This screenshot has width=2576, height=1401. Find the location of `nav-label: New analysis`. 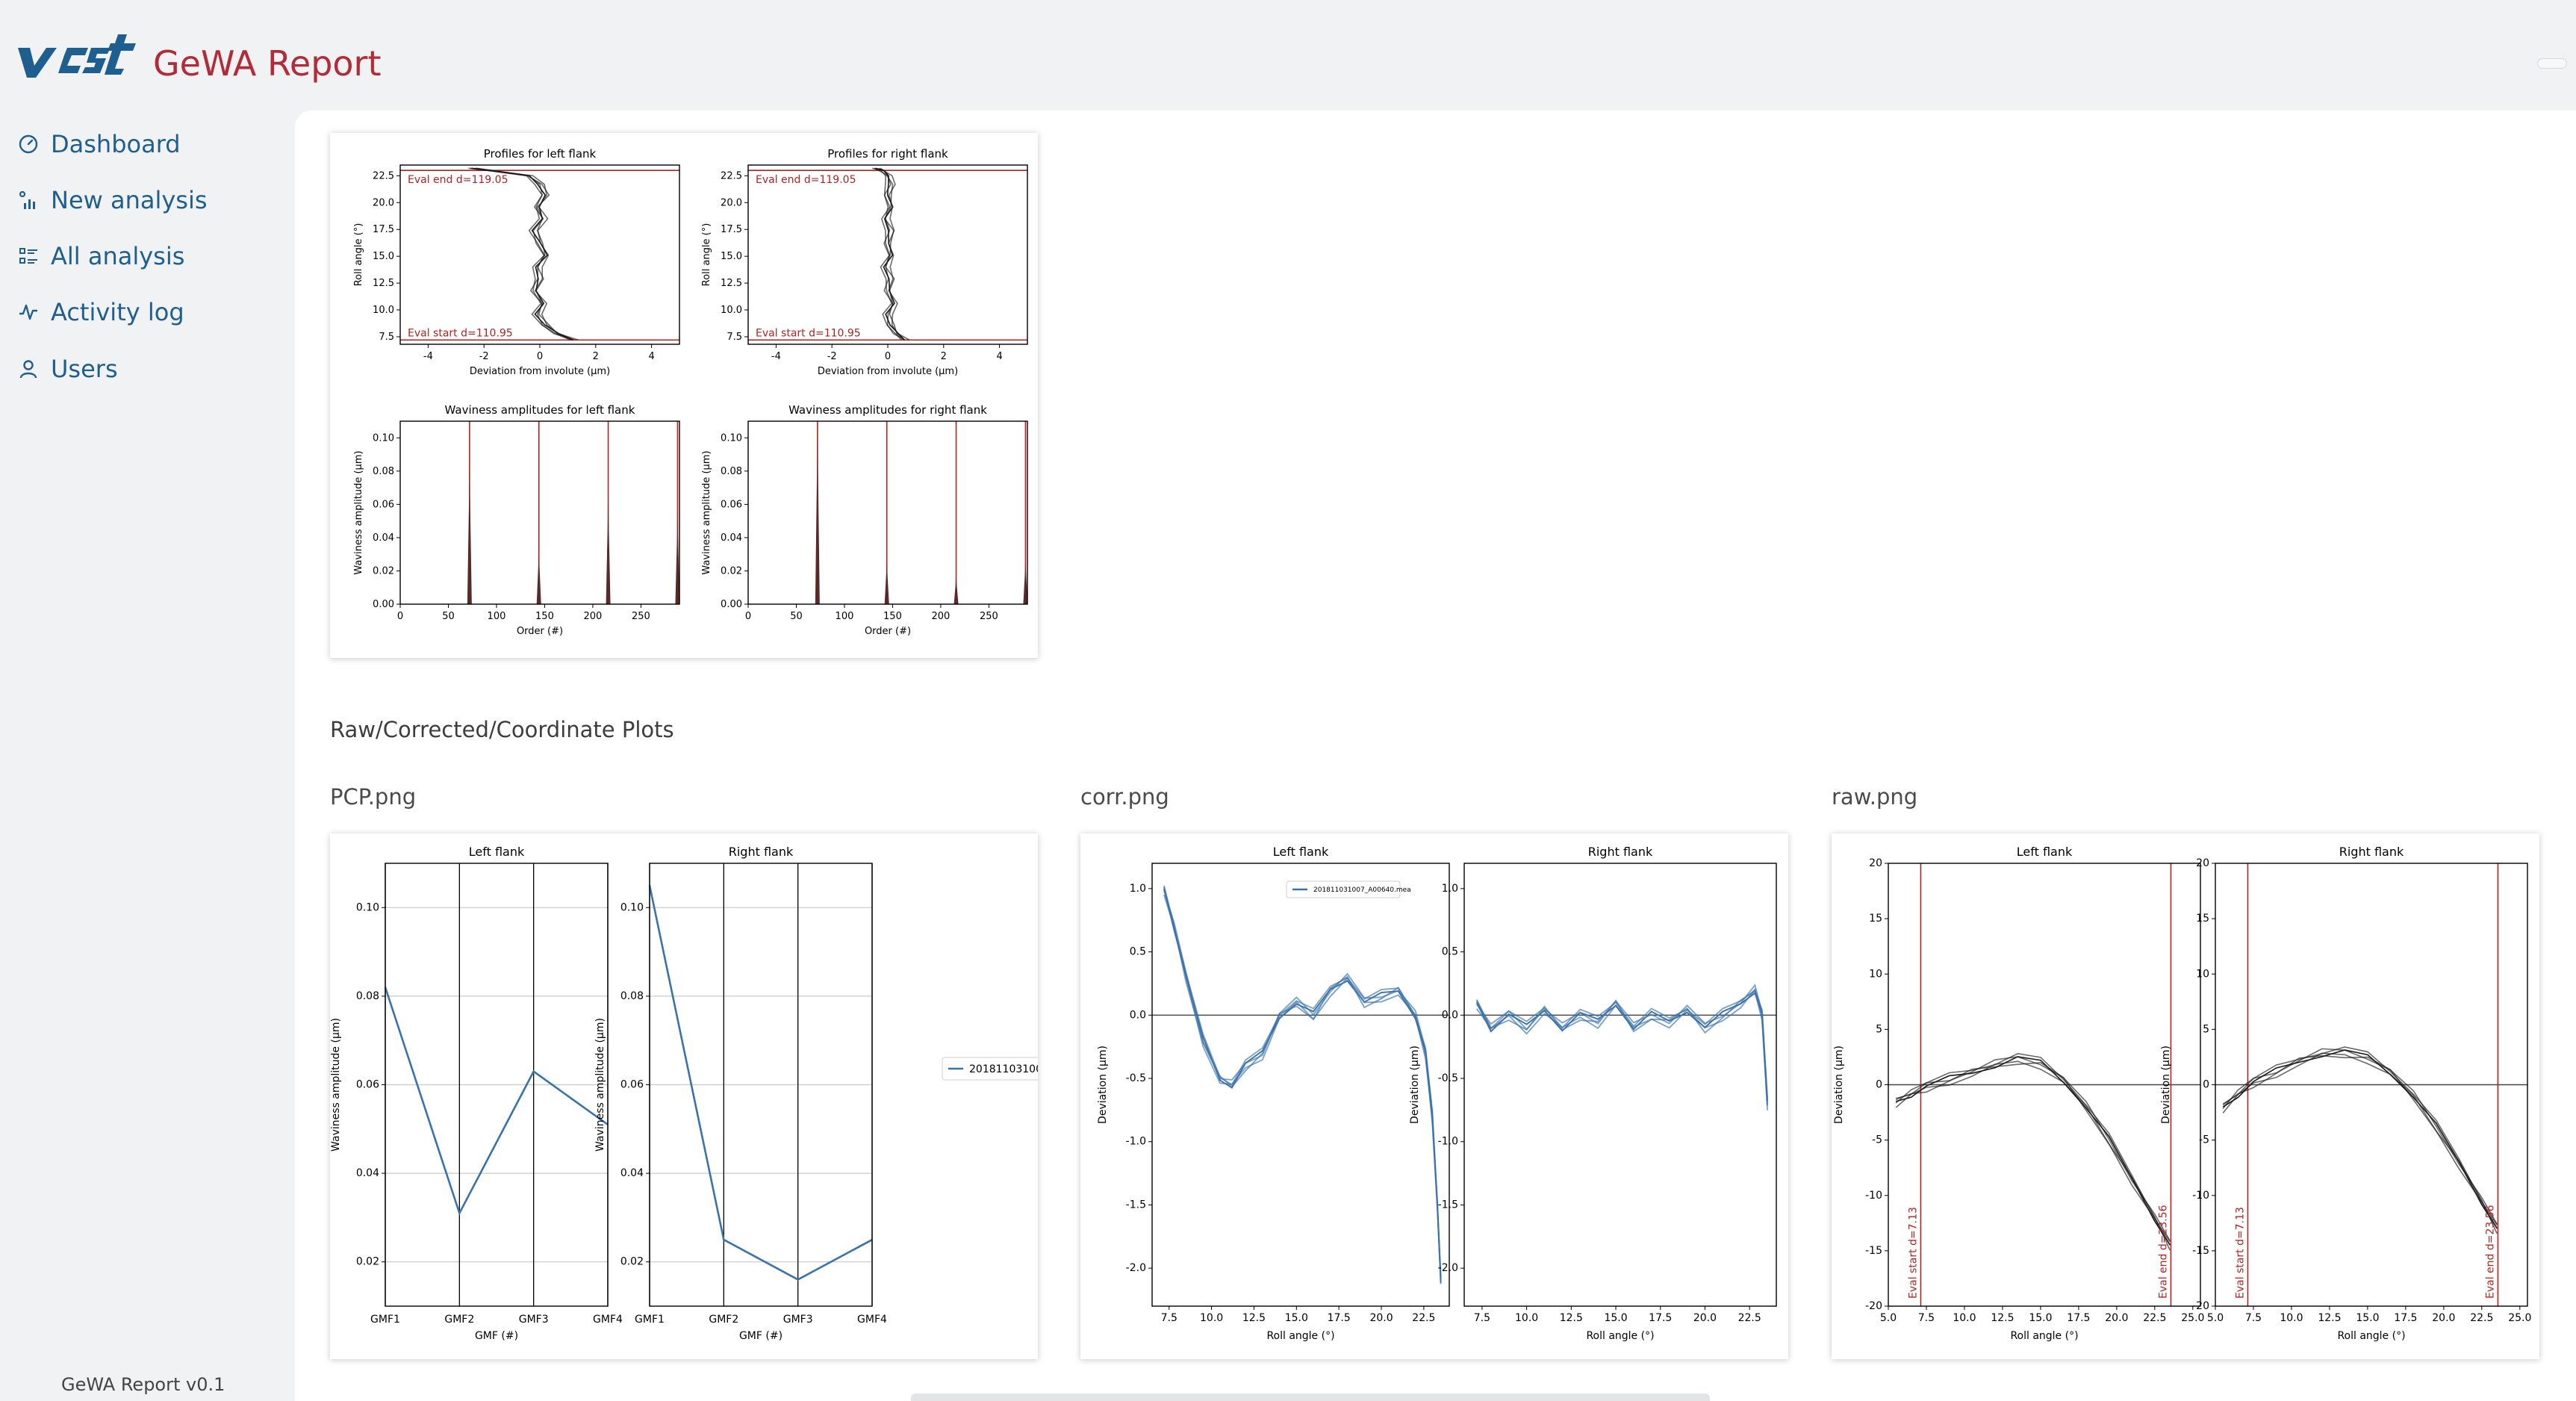

nav-label: New analysis is located at coordinates (129, 200).